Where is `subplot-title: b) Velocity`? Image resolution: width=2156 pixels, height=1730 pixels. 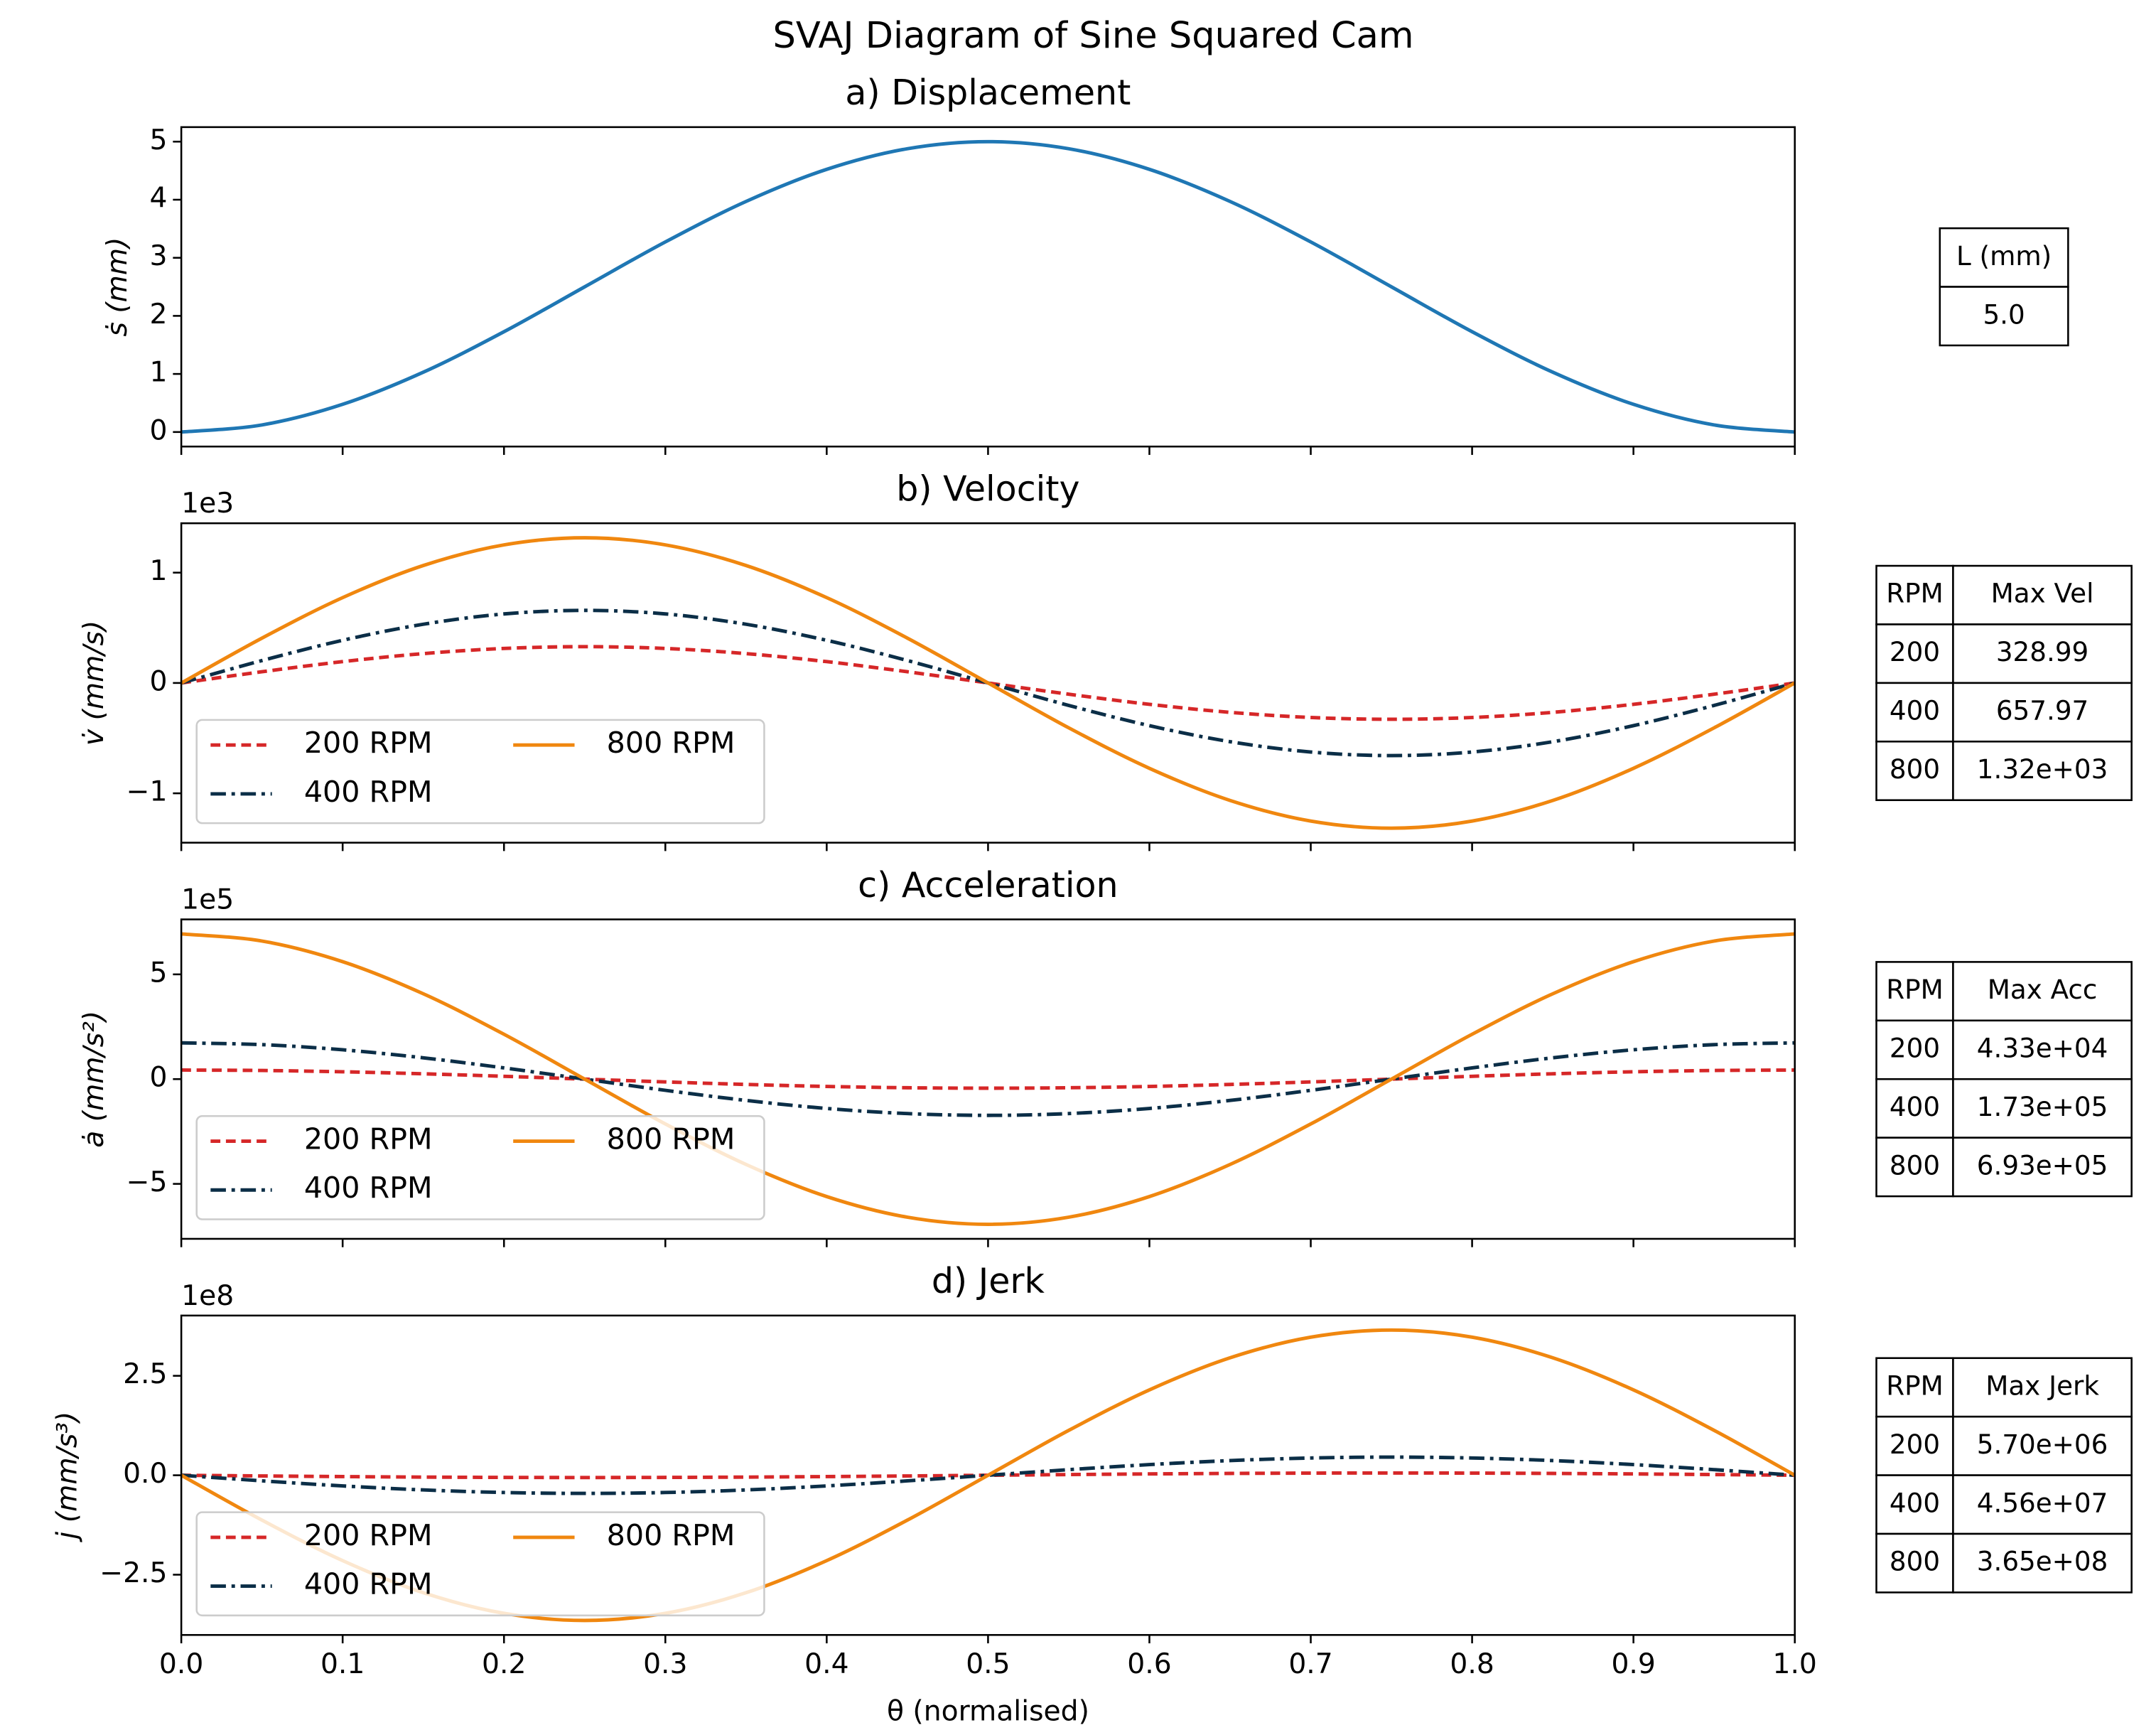
subplot-title: b) Velocity is located at coordinates (987, 489).